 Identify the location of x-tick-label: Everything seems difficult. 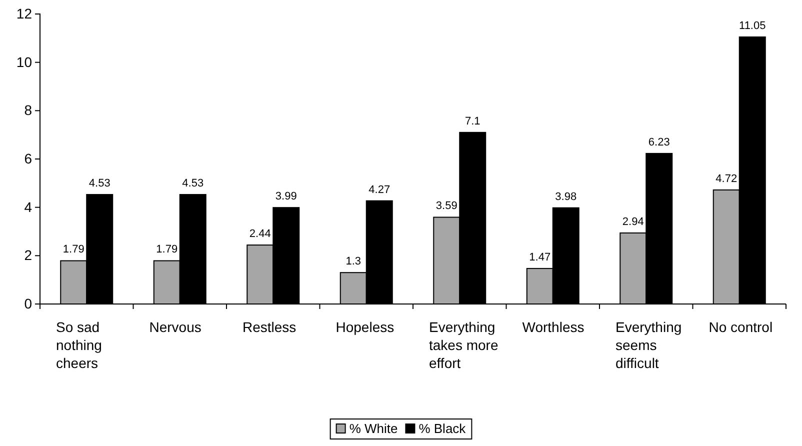
(649, 345).